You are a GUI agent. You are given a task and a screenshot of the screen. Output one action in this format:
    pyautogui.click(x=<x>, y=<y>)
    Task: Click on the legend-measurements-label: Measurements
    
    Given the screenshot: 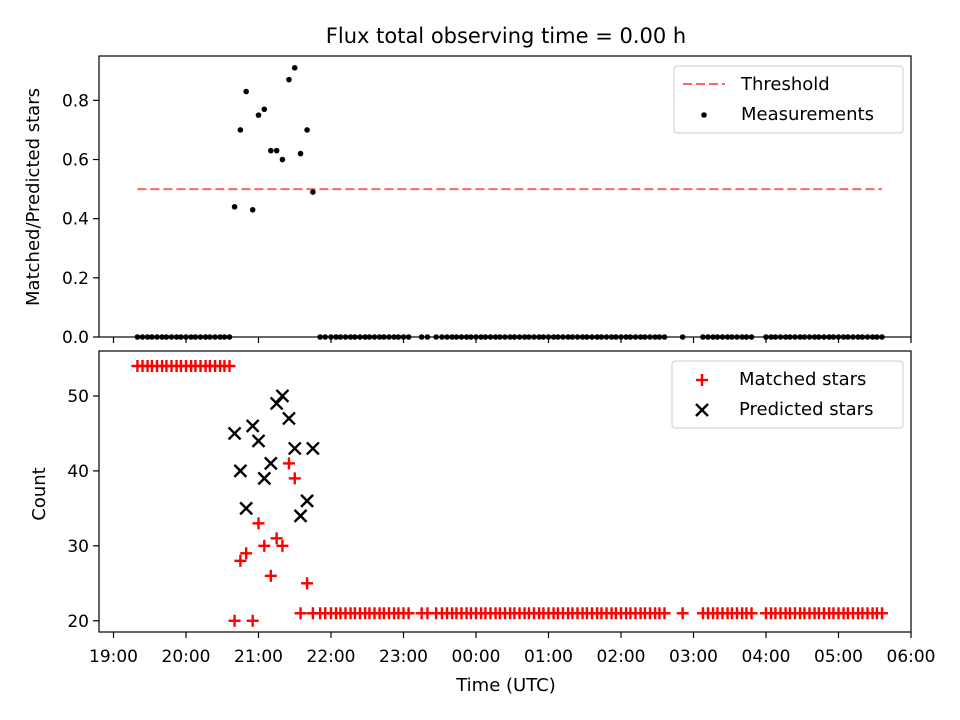 What is the action you would take?
    pyautogui.click(x=807, y=114)
    